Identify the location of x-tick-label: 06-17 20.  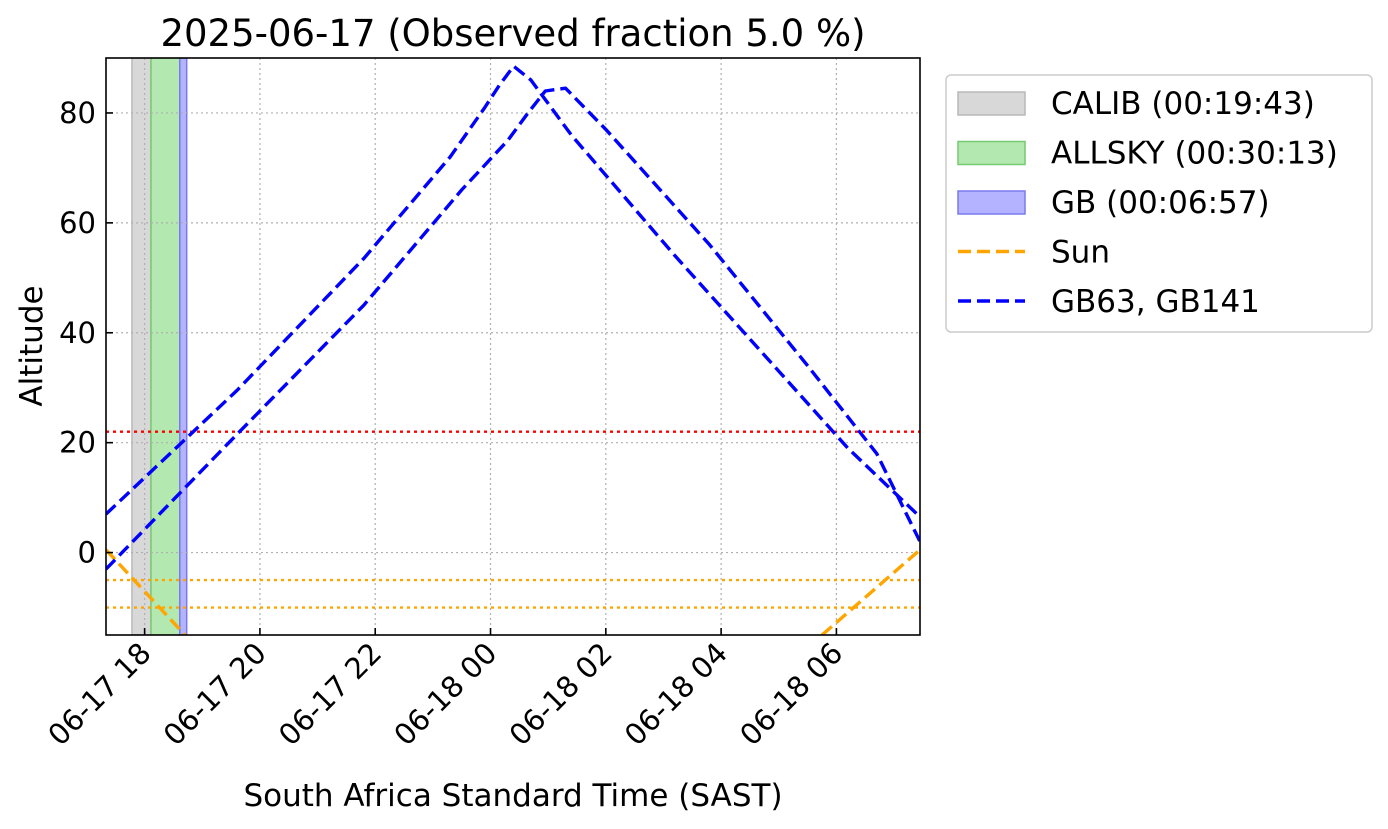
(215, 694).